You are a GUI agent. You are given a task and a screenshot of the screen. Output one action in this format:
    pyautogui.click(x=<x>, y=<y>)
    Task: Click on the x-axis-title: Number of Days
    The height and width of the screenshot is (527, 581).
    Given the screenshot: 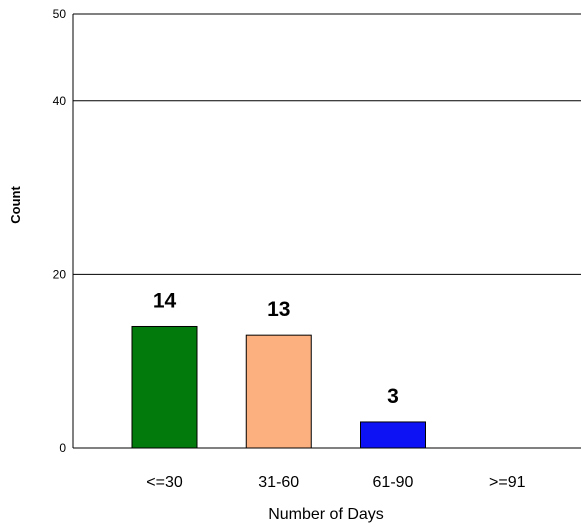 What is the action you would take?
    pyautogui.click(x=326, y=514)
    